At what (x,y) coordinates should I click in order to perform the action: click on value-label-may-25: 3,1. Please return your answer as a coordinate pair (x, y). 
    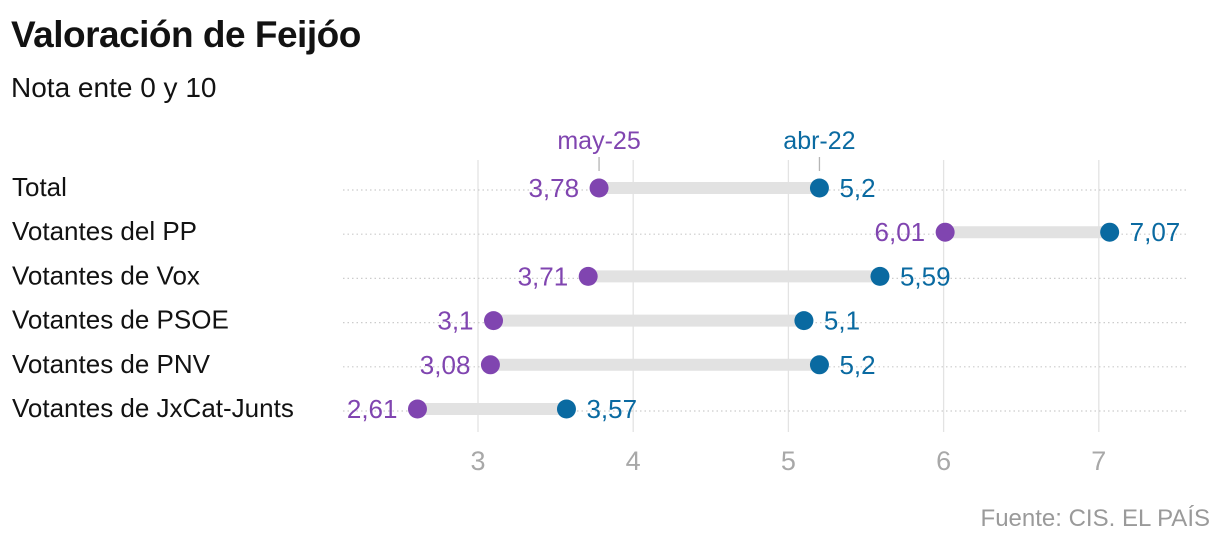
    Looking at the image, I should click on (455, 321).